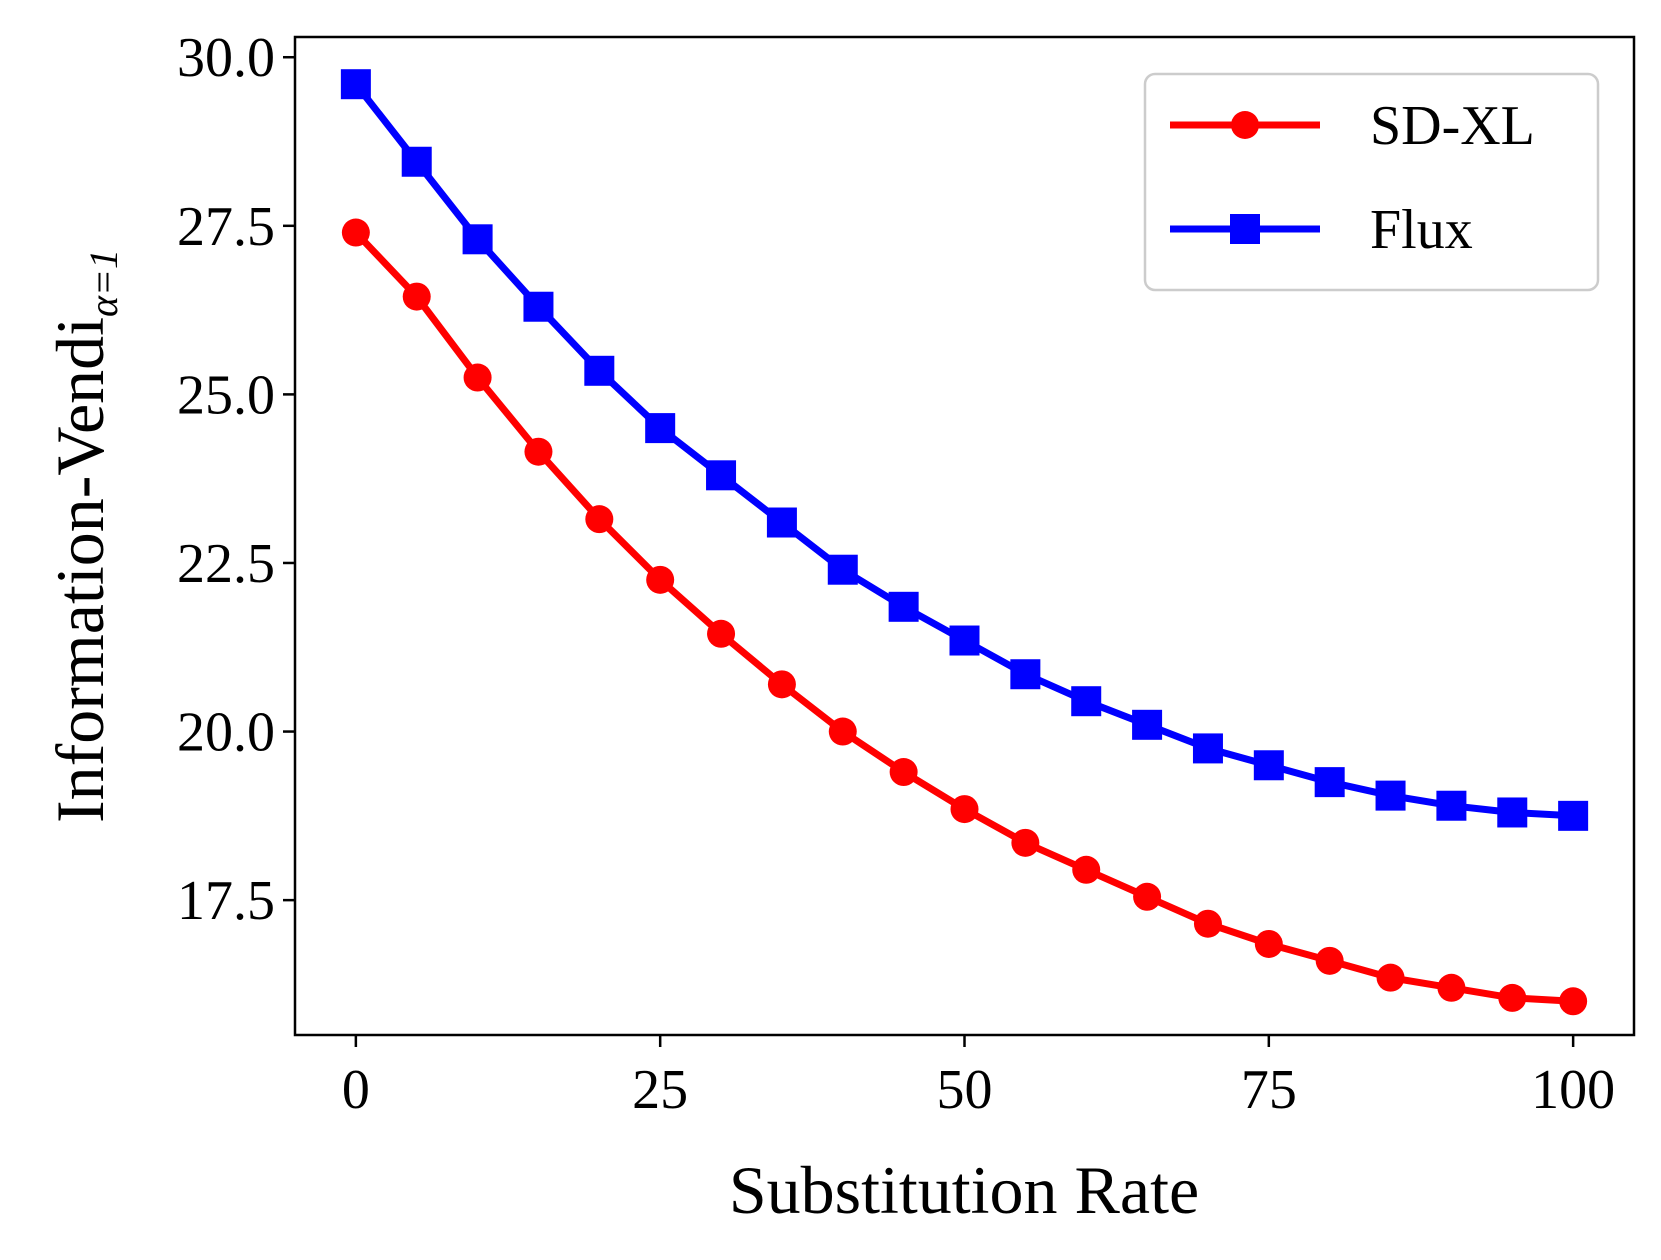 This screenshot has height=1260, width=1661. I want to click on y-tick-label: 27.5, so click(226, 227).